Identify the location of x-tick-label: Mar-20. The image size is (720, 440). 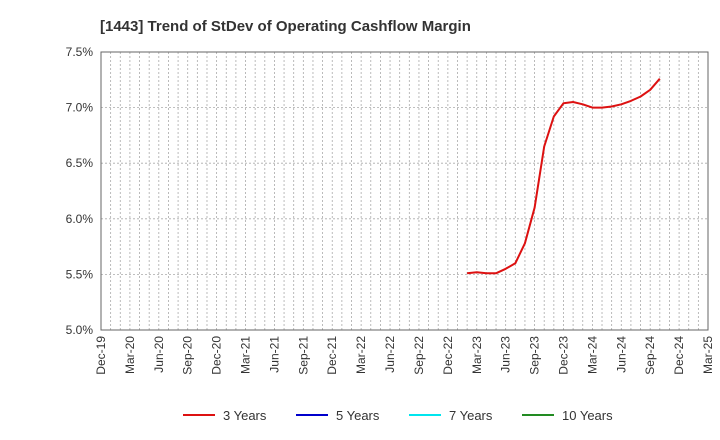
(130, 355).